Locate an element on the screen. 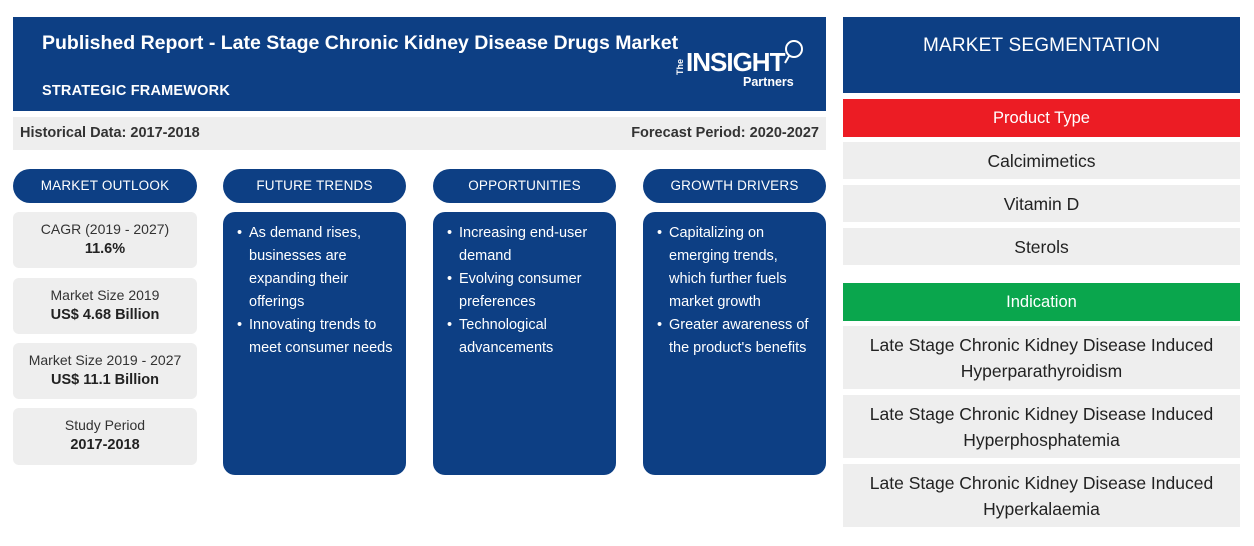  stat-value: US$ 4.68 Billion is located at coordinates (105, 315).